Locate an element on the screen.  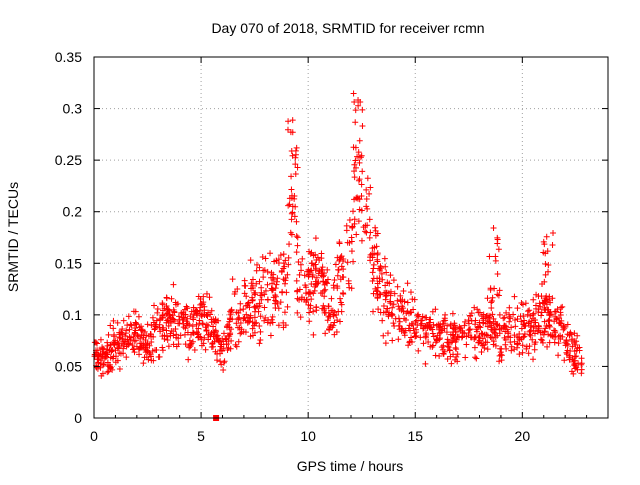
y-tick-label: 0.1 is located at coordinates (73, 315).